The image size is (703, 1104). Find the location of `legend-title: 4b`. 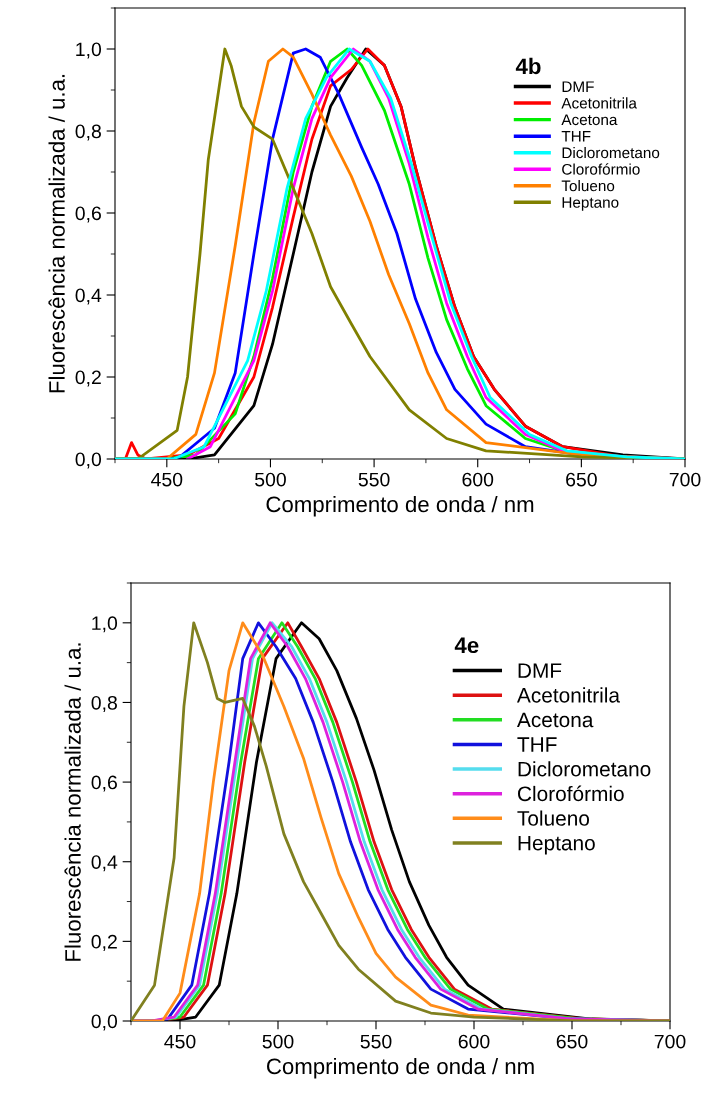

legend-title: 4b is located at coordinates (528, 66).